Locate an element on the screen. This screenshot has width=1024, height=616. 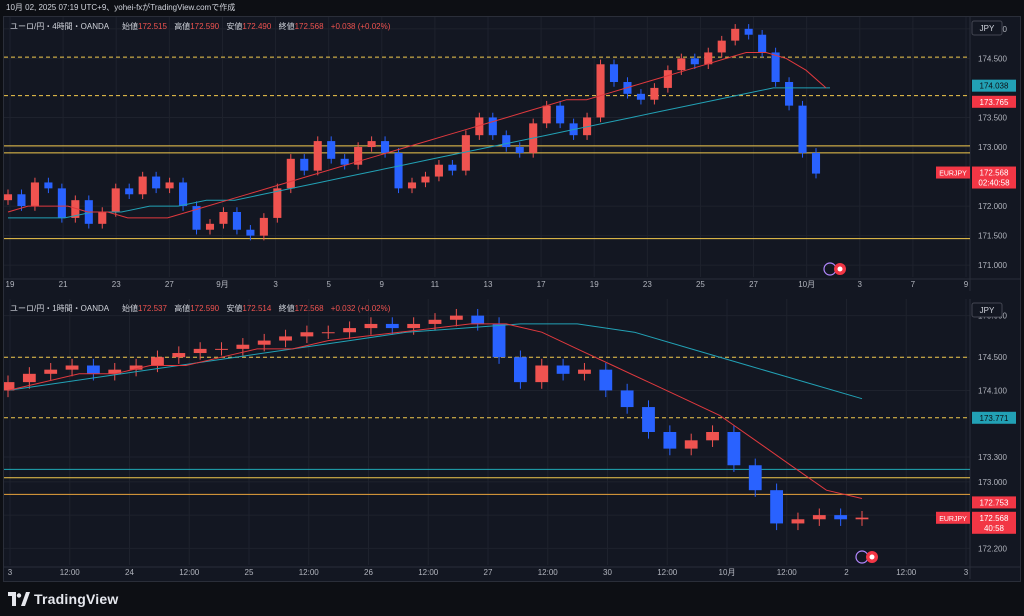
x-tick-label: 12:00 is located at coordinates (548, 572).